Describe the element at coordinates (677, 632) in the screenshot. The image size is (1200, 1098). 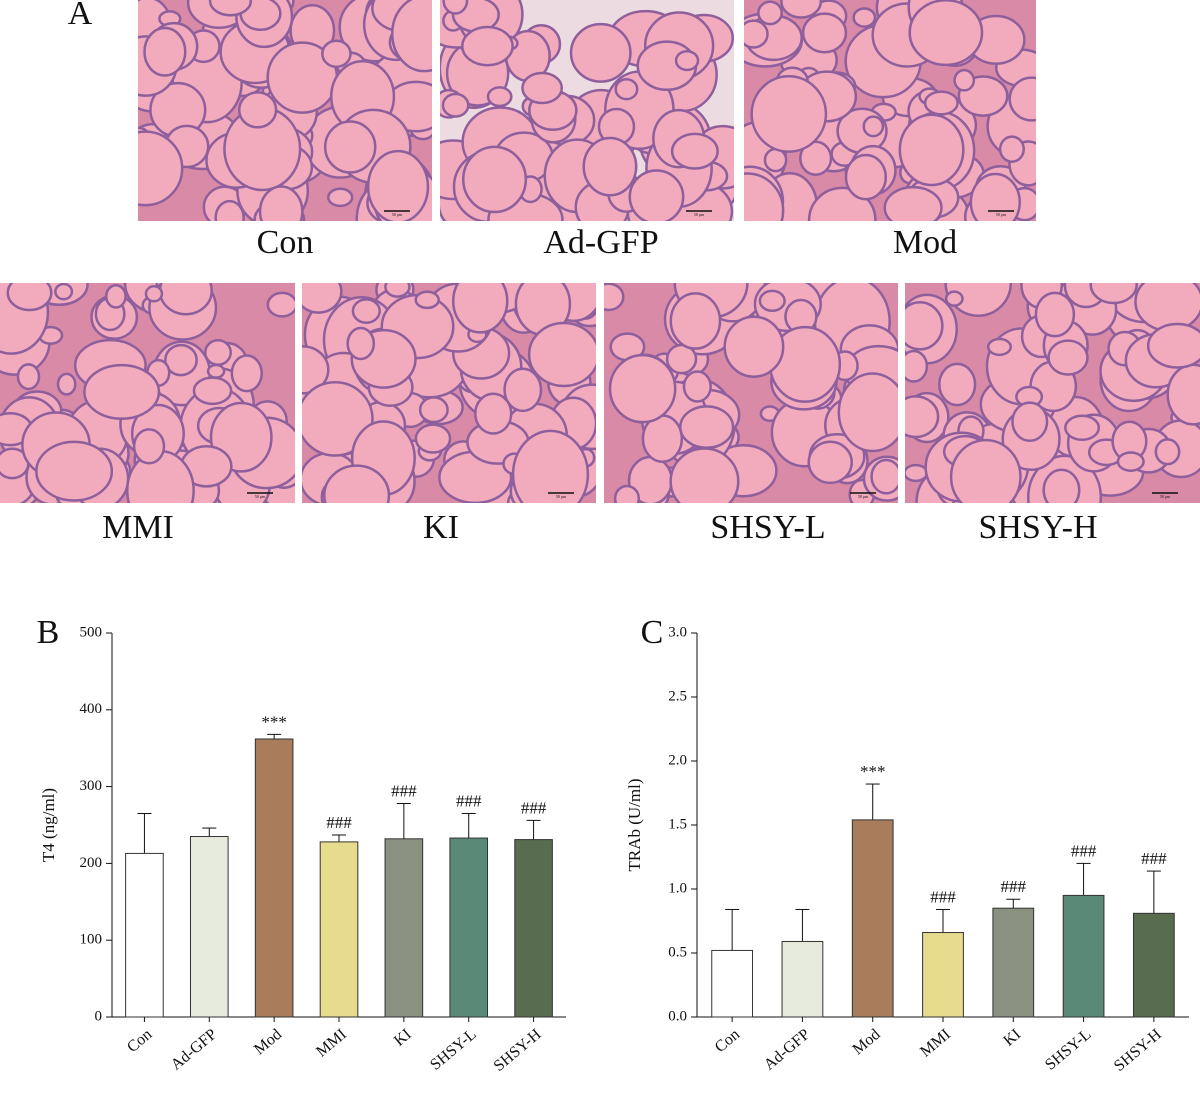
I see `y-tick-label: 3.0` at that location.